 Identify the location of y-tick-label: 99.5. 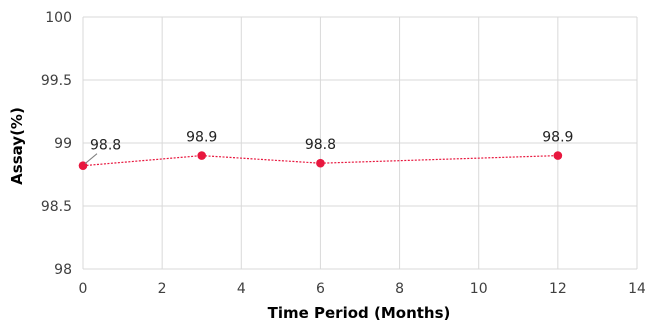
(56, 81).